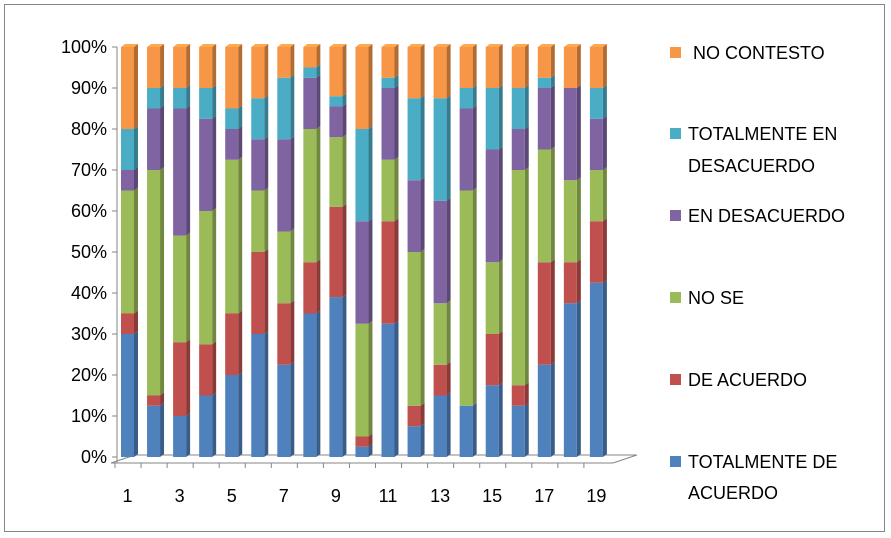 Image resolution: width=891 pixels, height=538 pixels. What do you see at coordinates (756, 53) in the screenshot?
I see `legend-label: NO CONTESTO` at bounding box center [756, 53].